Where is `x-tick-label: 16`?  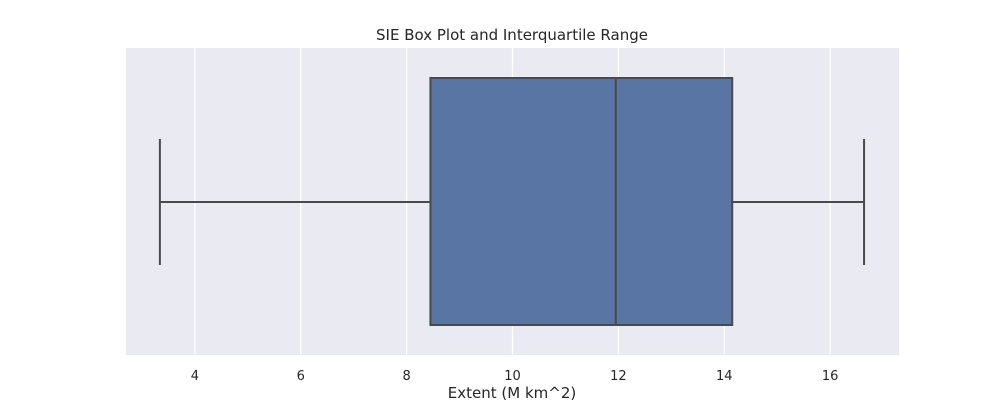 x-tick-label: 16 is located at coordinates (830, 376).